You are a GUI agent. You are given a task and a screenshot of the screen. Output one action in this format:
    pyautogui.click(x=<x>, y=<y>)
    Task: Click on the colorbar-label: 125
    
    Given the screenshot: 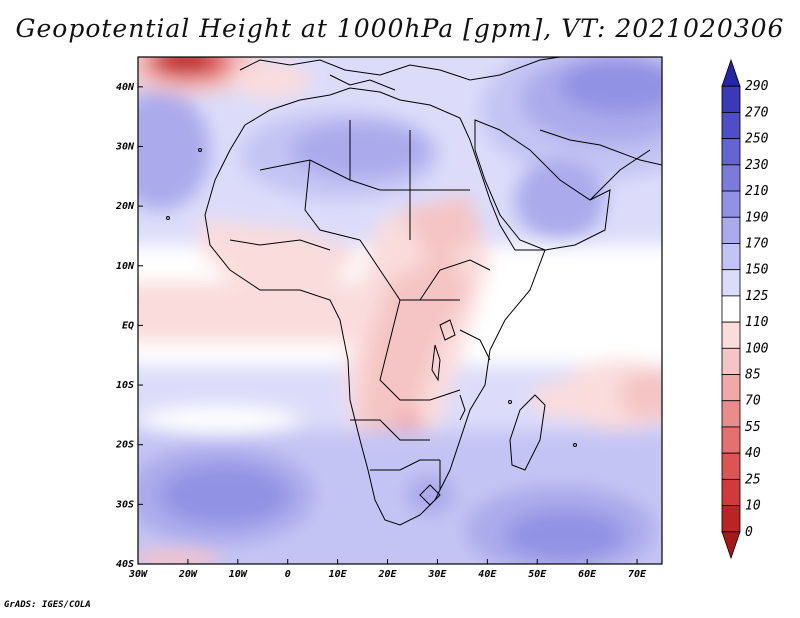 What is the action you would take?
    pyautogui.click(x=757, y=296)
    